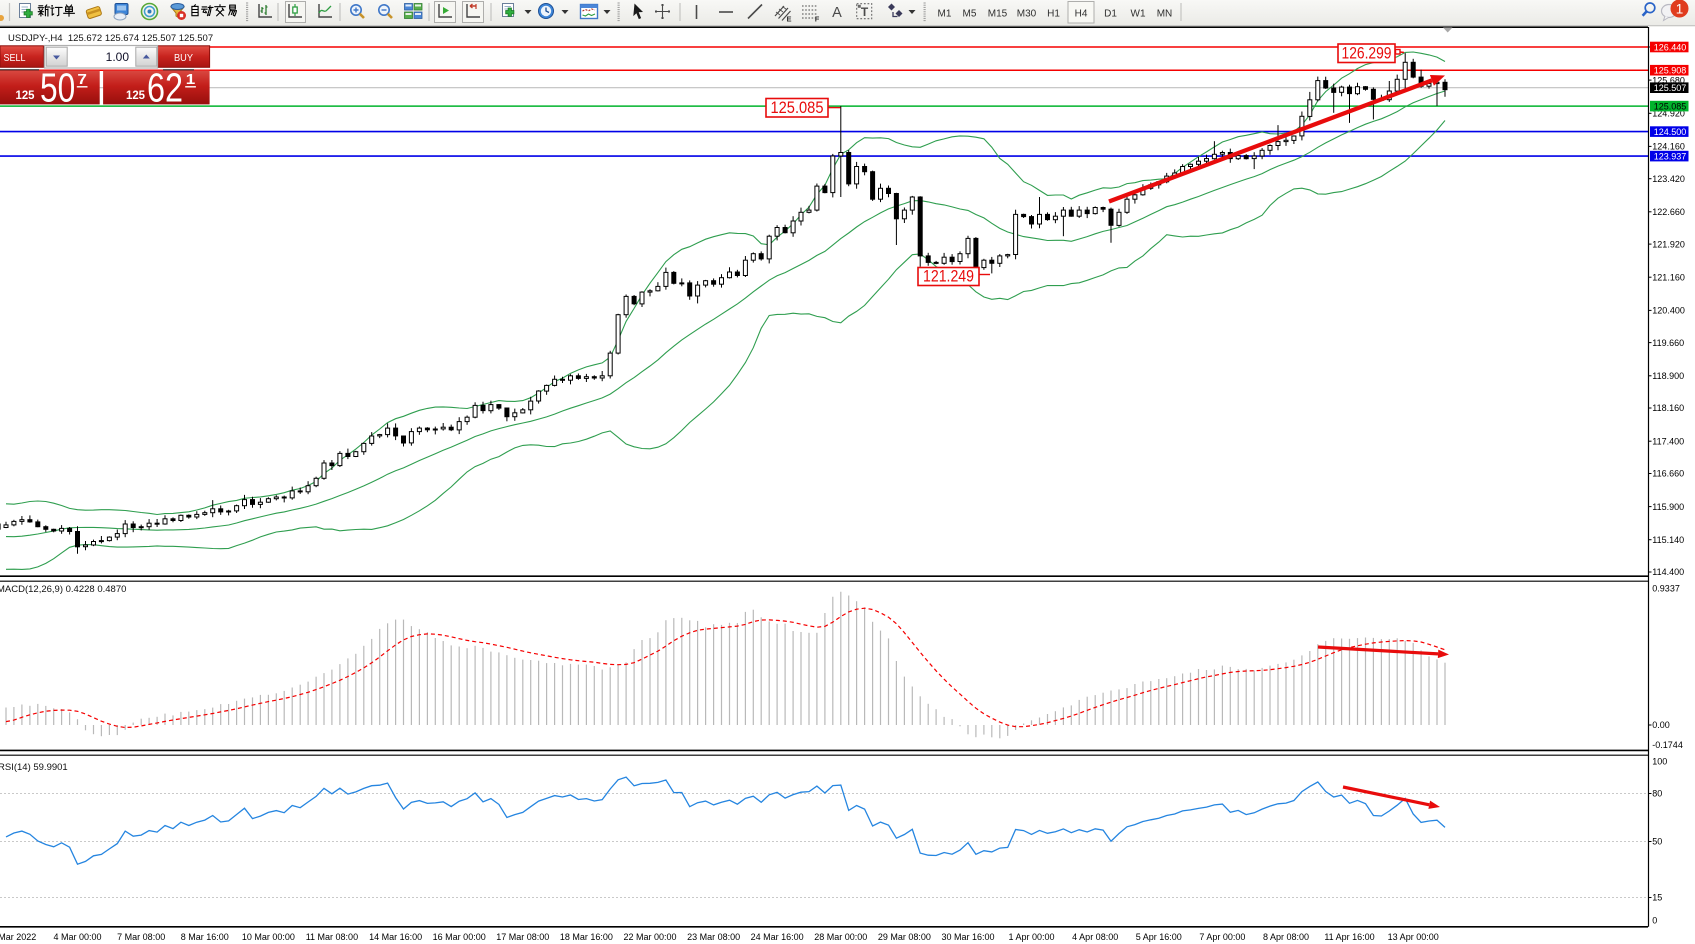 This screenshot has height=944, width=1695. I want to click on svg-text: 80, so click(1657, 794).